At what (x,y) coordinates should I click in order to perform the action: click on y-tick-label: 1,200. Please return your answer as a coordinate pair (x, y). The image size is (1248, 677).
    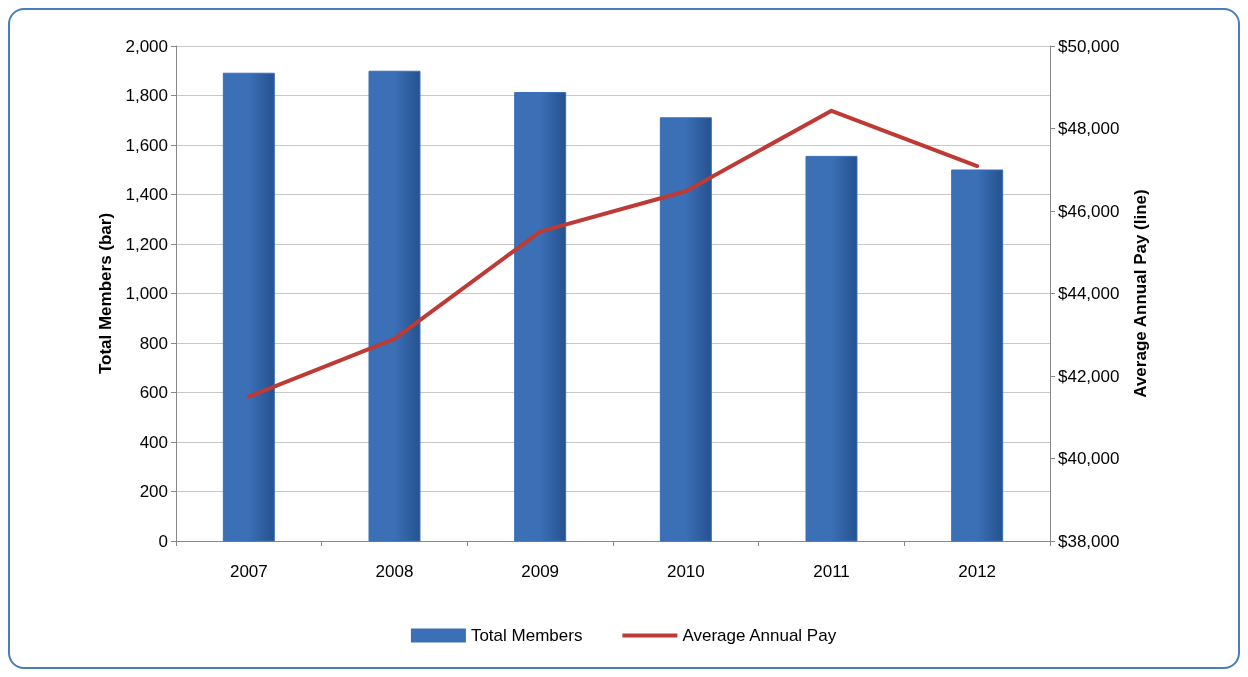
    Looking at the image, I should click on (146, 244).